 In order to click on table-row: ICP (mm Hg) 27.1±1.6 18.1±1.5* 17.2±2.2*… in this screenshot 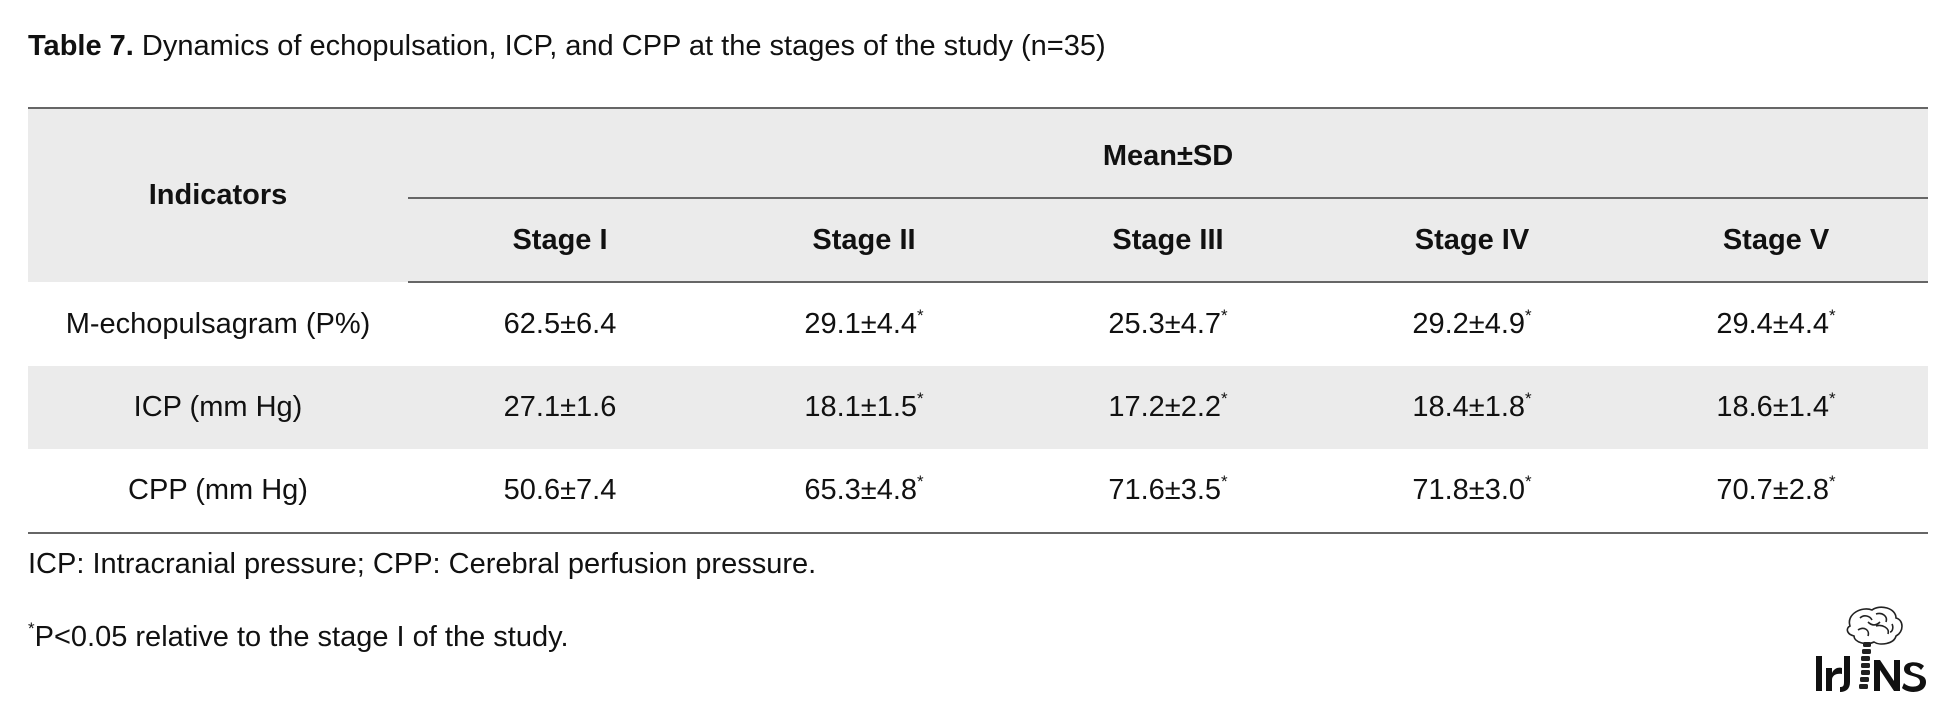, I will do `click(978, 407)`.